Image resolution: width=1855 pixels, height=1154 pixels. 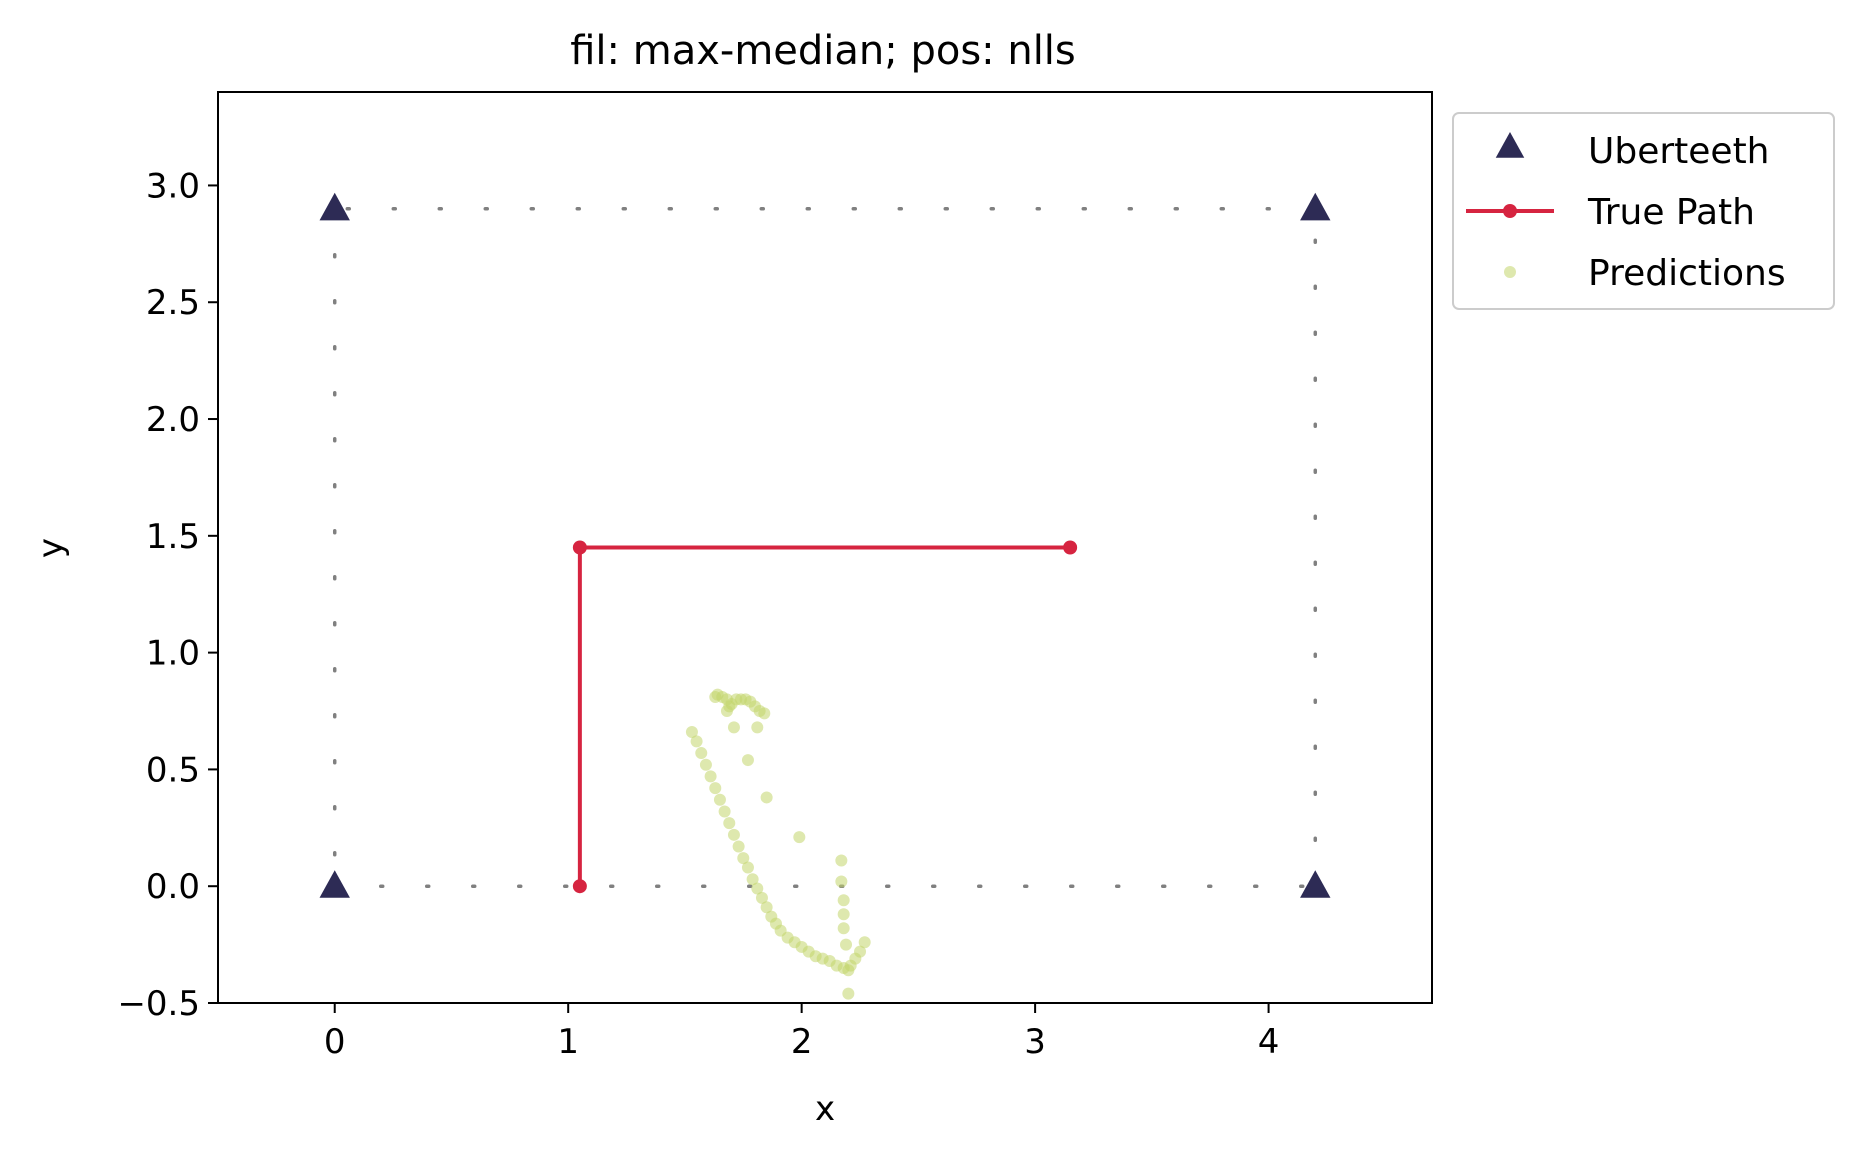 I want to click on y-tick-label: 3.0, so click(x=173, y=186).